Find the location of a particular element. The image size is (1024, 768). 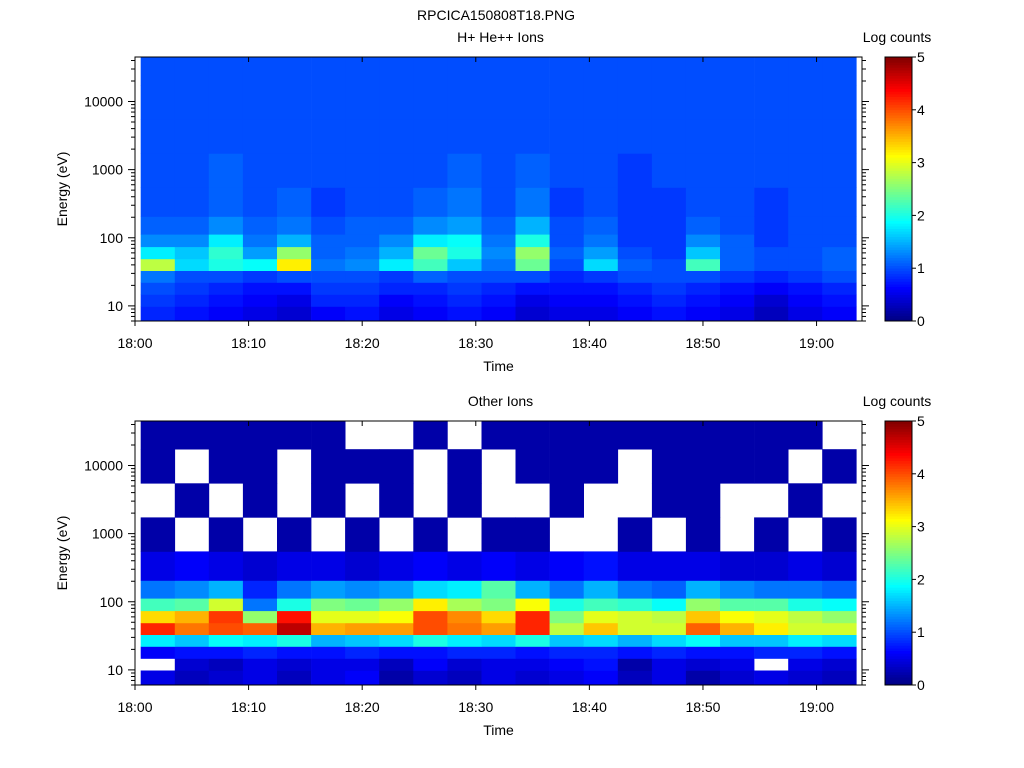

colorbar-tick-label: 4 is located at coordinates (921, 474).